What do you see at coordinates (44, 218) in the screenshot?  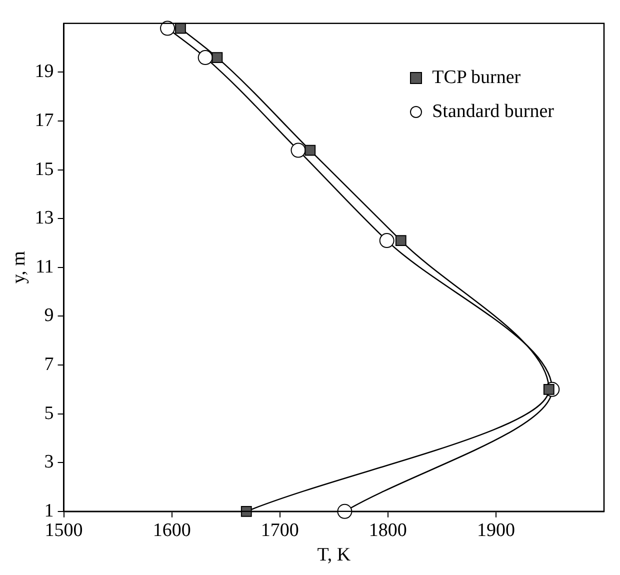 I see `y-tick-label: 13` at bounding box center [44, 218].